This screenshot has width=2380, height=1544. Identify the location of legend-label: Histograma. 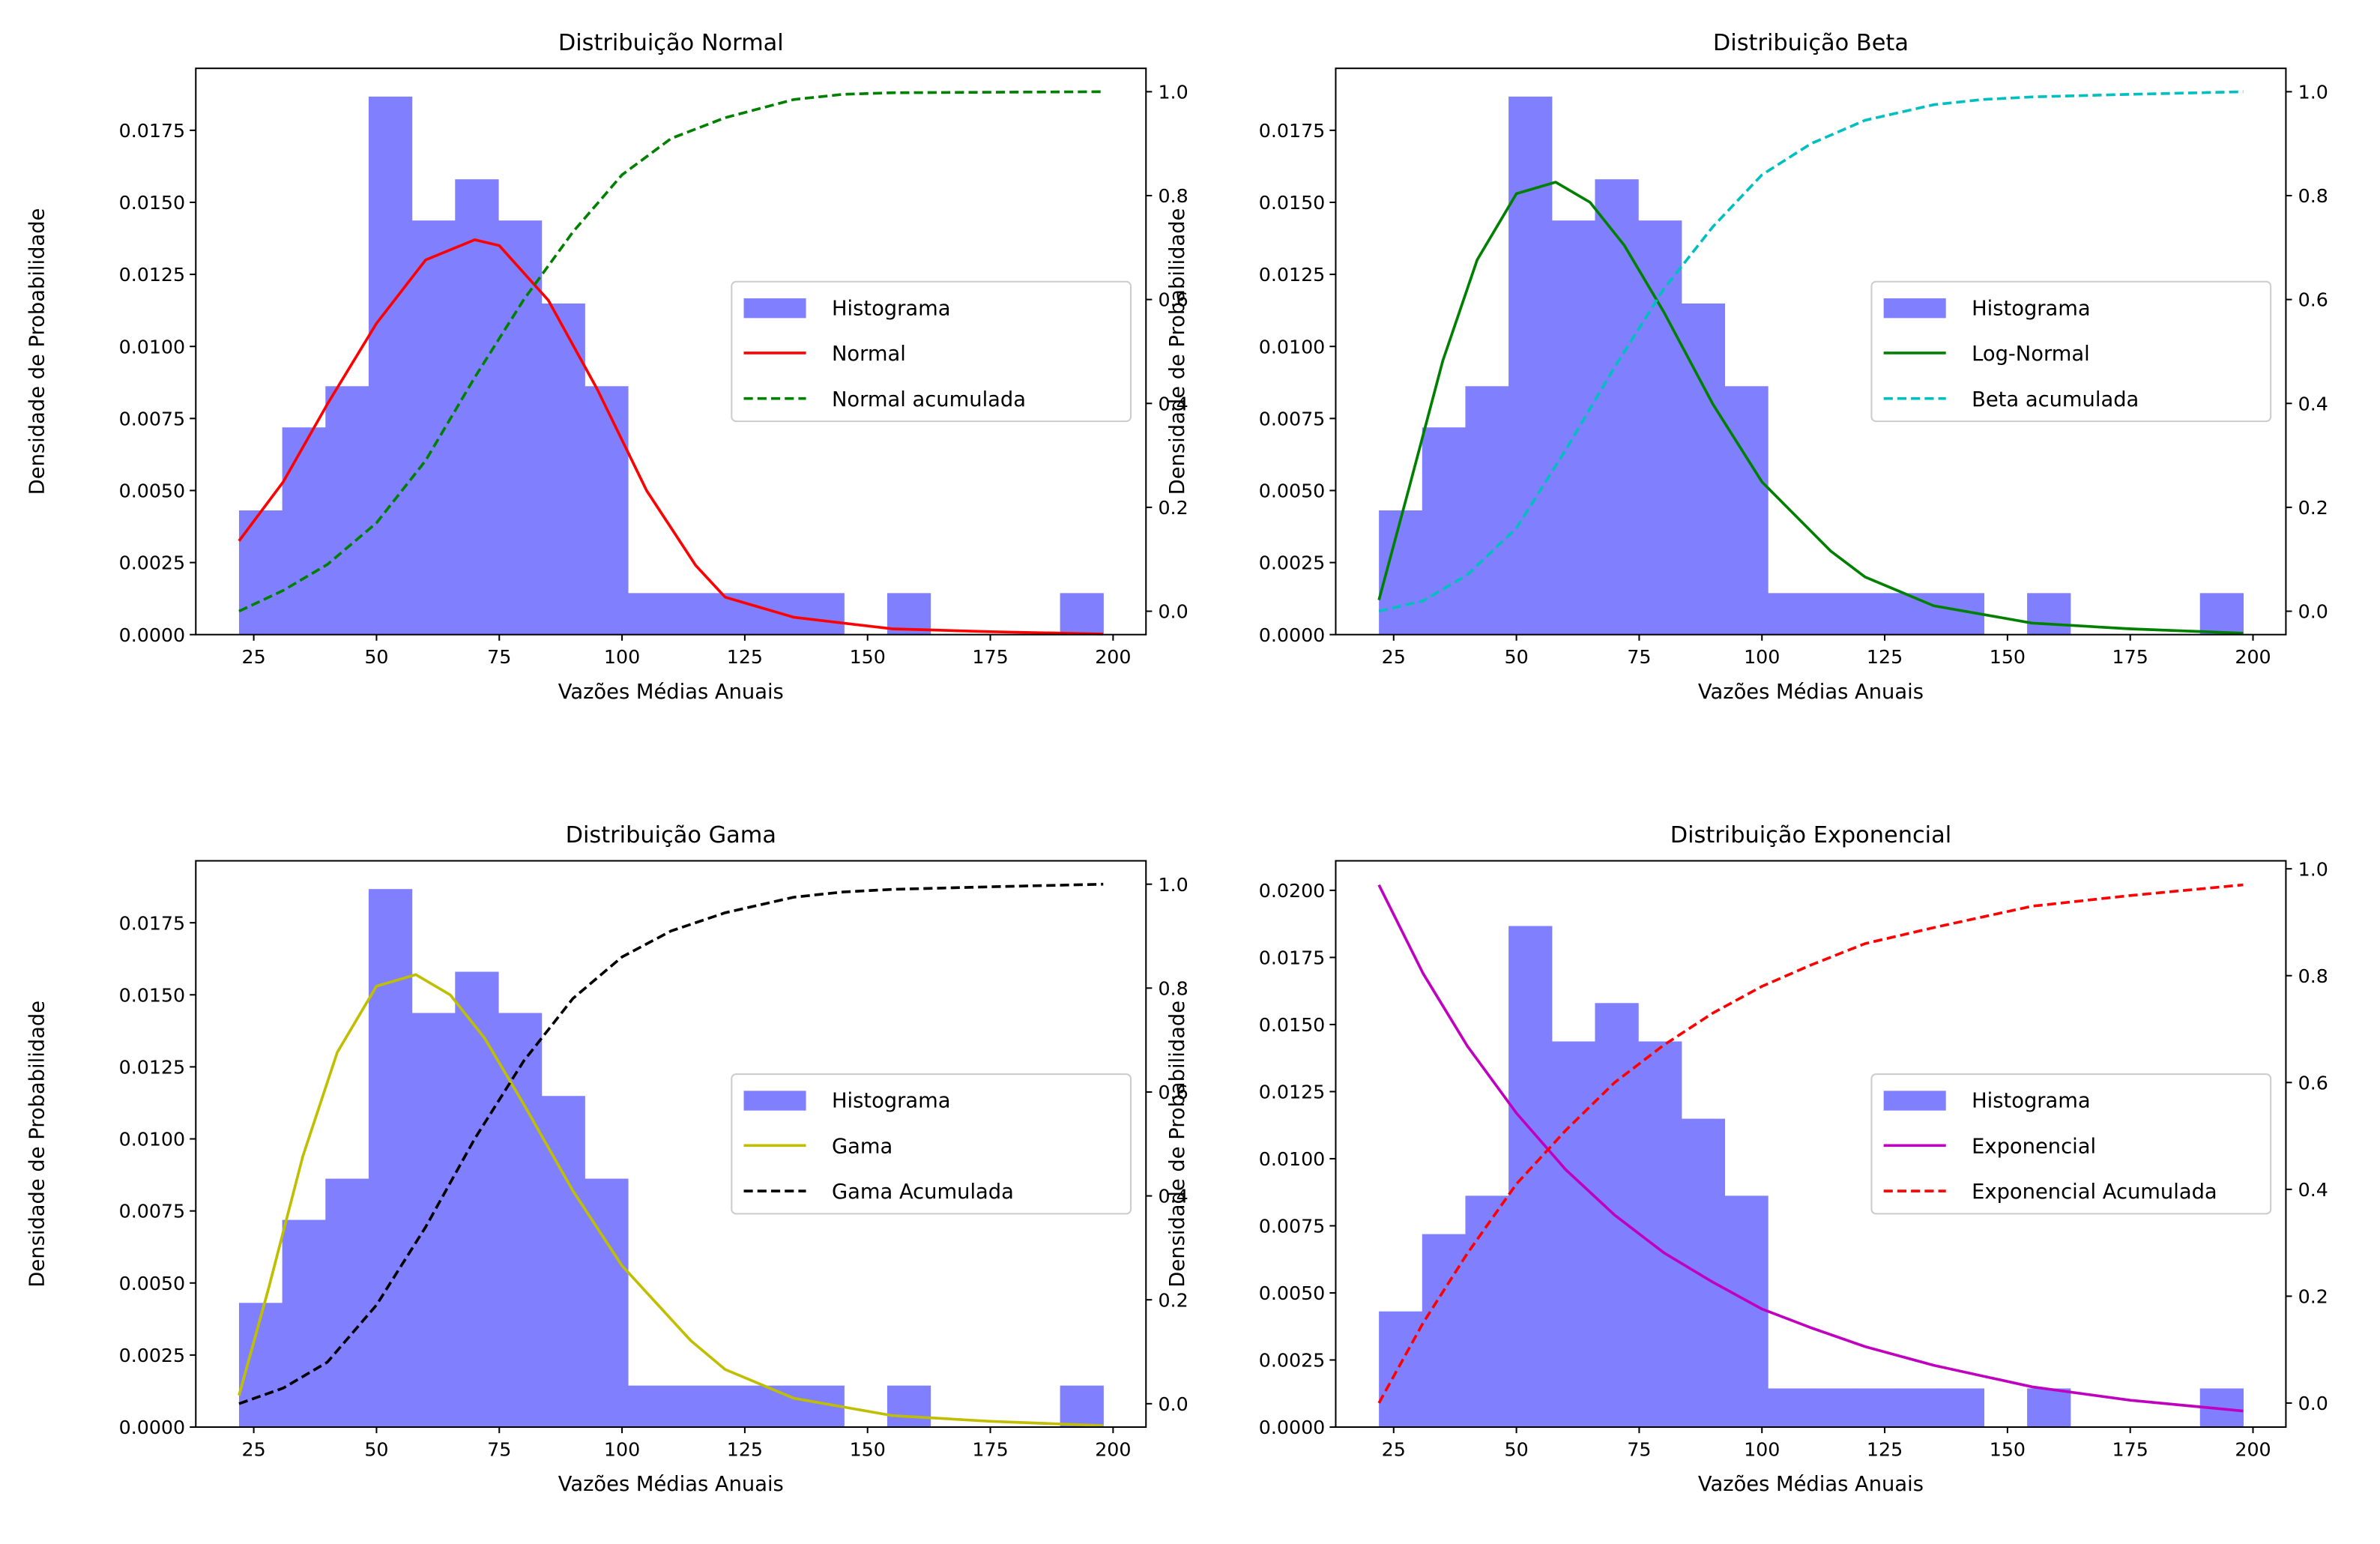
(2031, 1101).